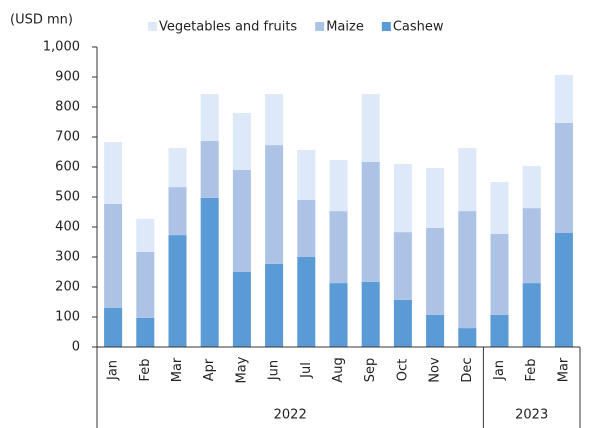  Describe the element at coordinates (61, 47) in the screenshot. I see `y-tick-label: 1,000` at that location.